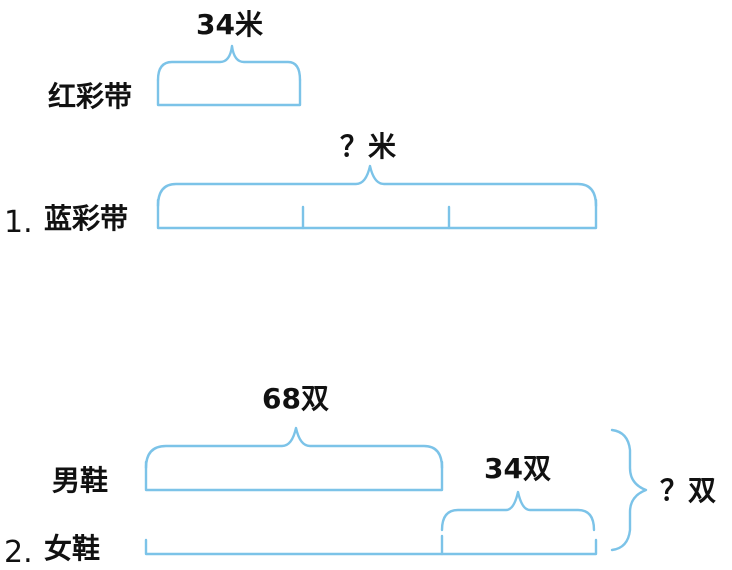 This screenshot has height=570, width=732. I want to click on problem-1-number: 1., so click(18, 222).